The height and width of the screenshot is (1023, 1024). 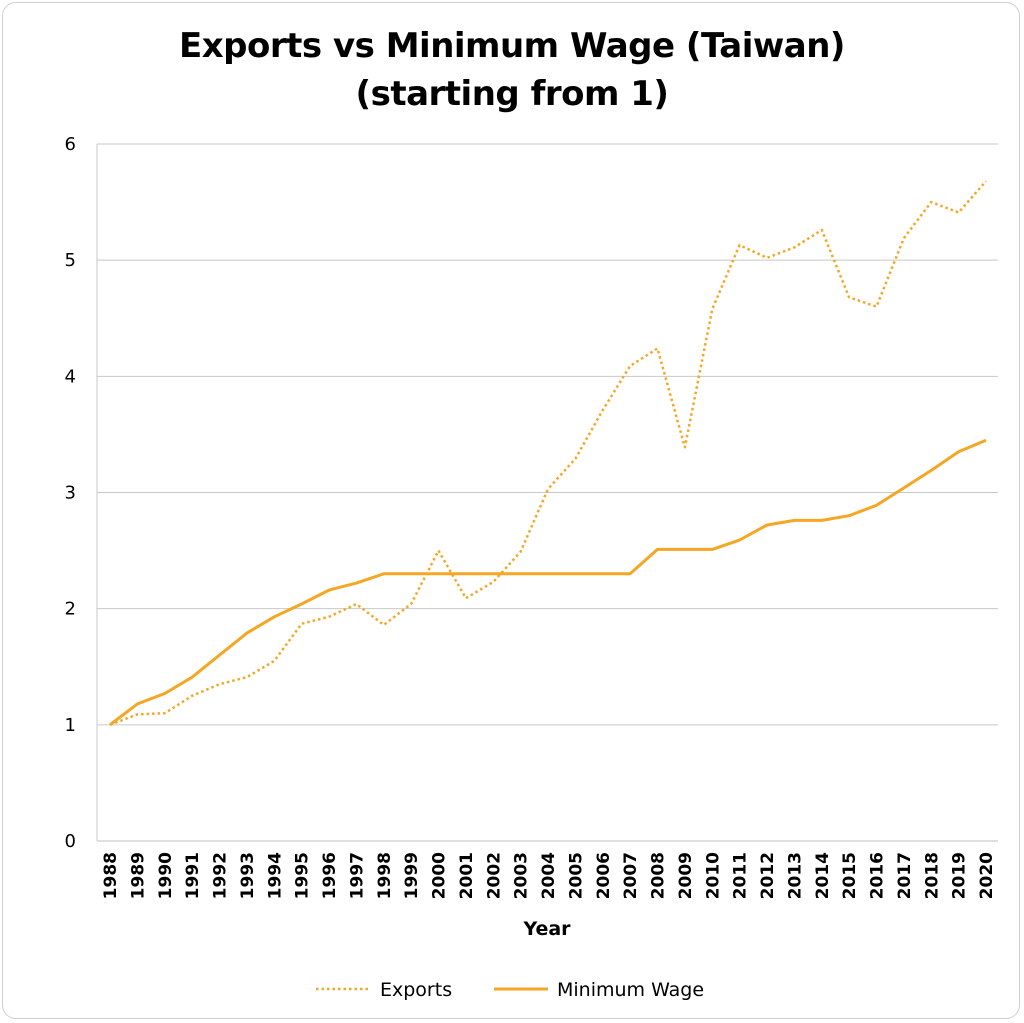 I want to click on x-tick-label: 2002, so click(x=494, y=875).